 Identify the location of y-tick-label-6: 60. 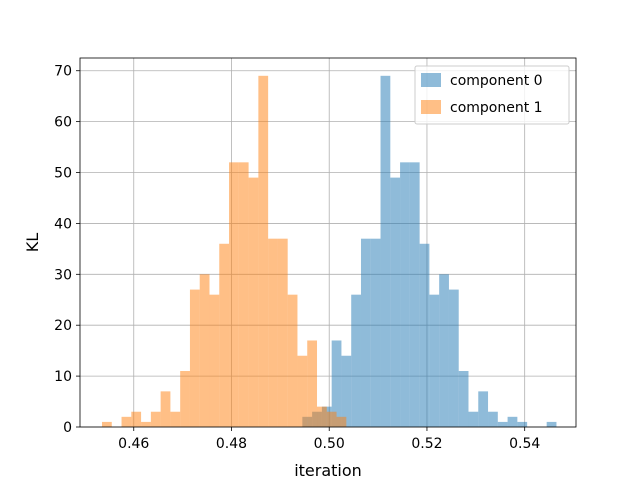
(63, 123).